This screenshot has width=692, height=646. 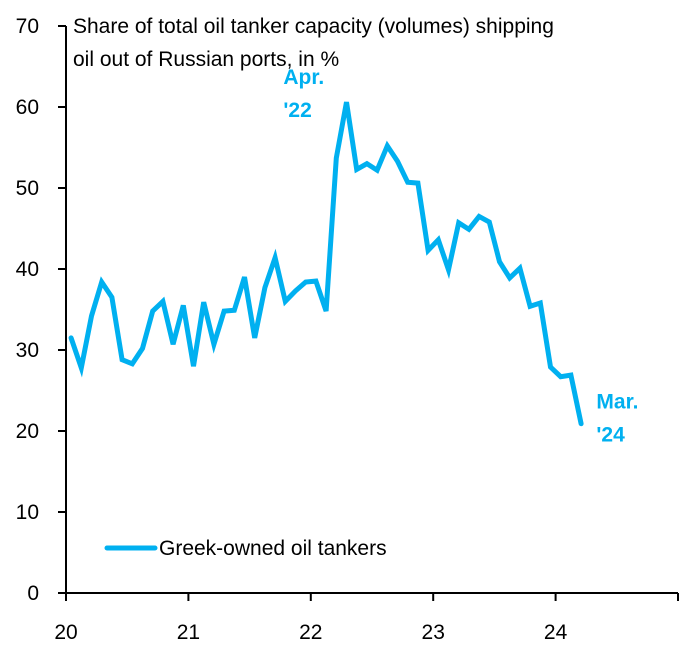 What do you see at coordinates (610, 435) in the screenshot?
I see `annotation-label: '24` at bounding box center [610, 435].